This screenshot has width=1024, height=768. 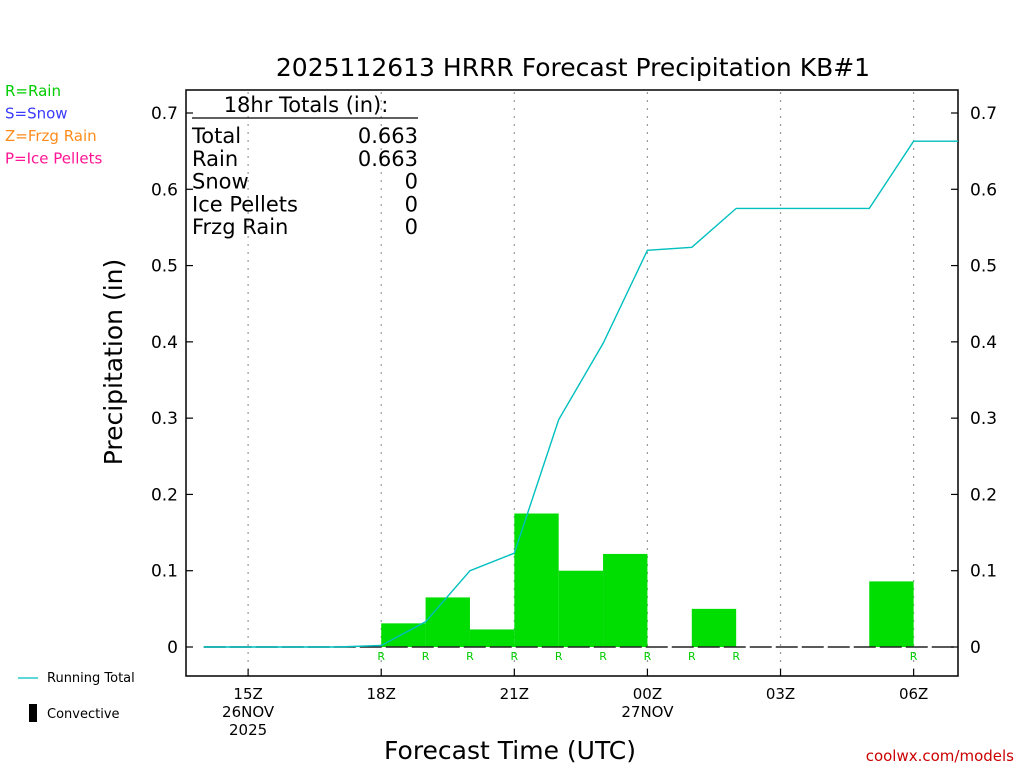 I want to click on totals-label: Snow, so click(x=220, y=182).